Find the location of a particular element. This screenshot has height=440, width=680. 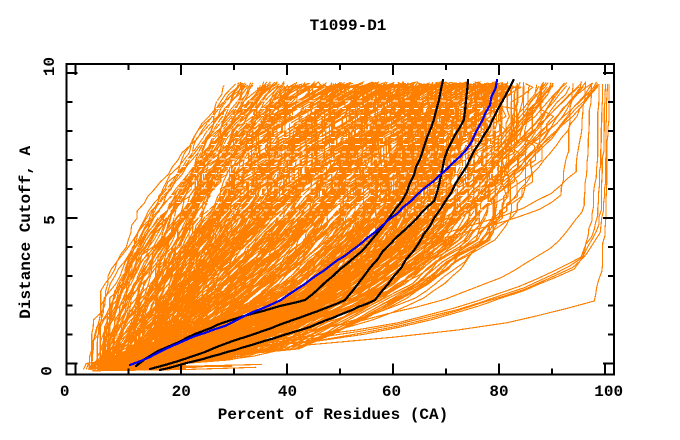

svg-text: Distance Cutoff, A is located at coordinates (26, 231).